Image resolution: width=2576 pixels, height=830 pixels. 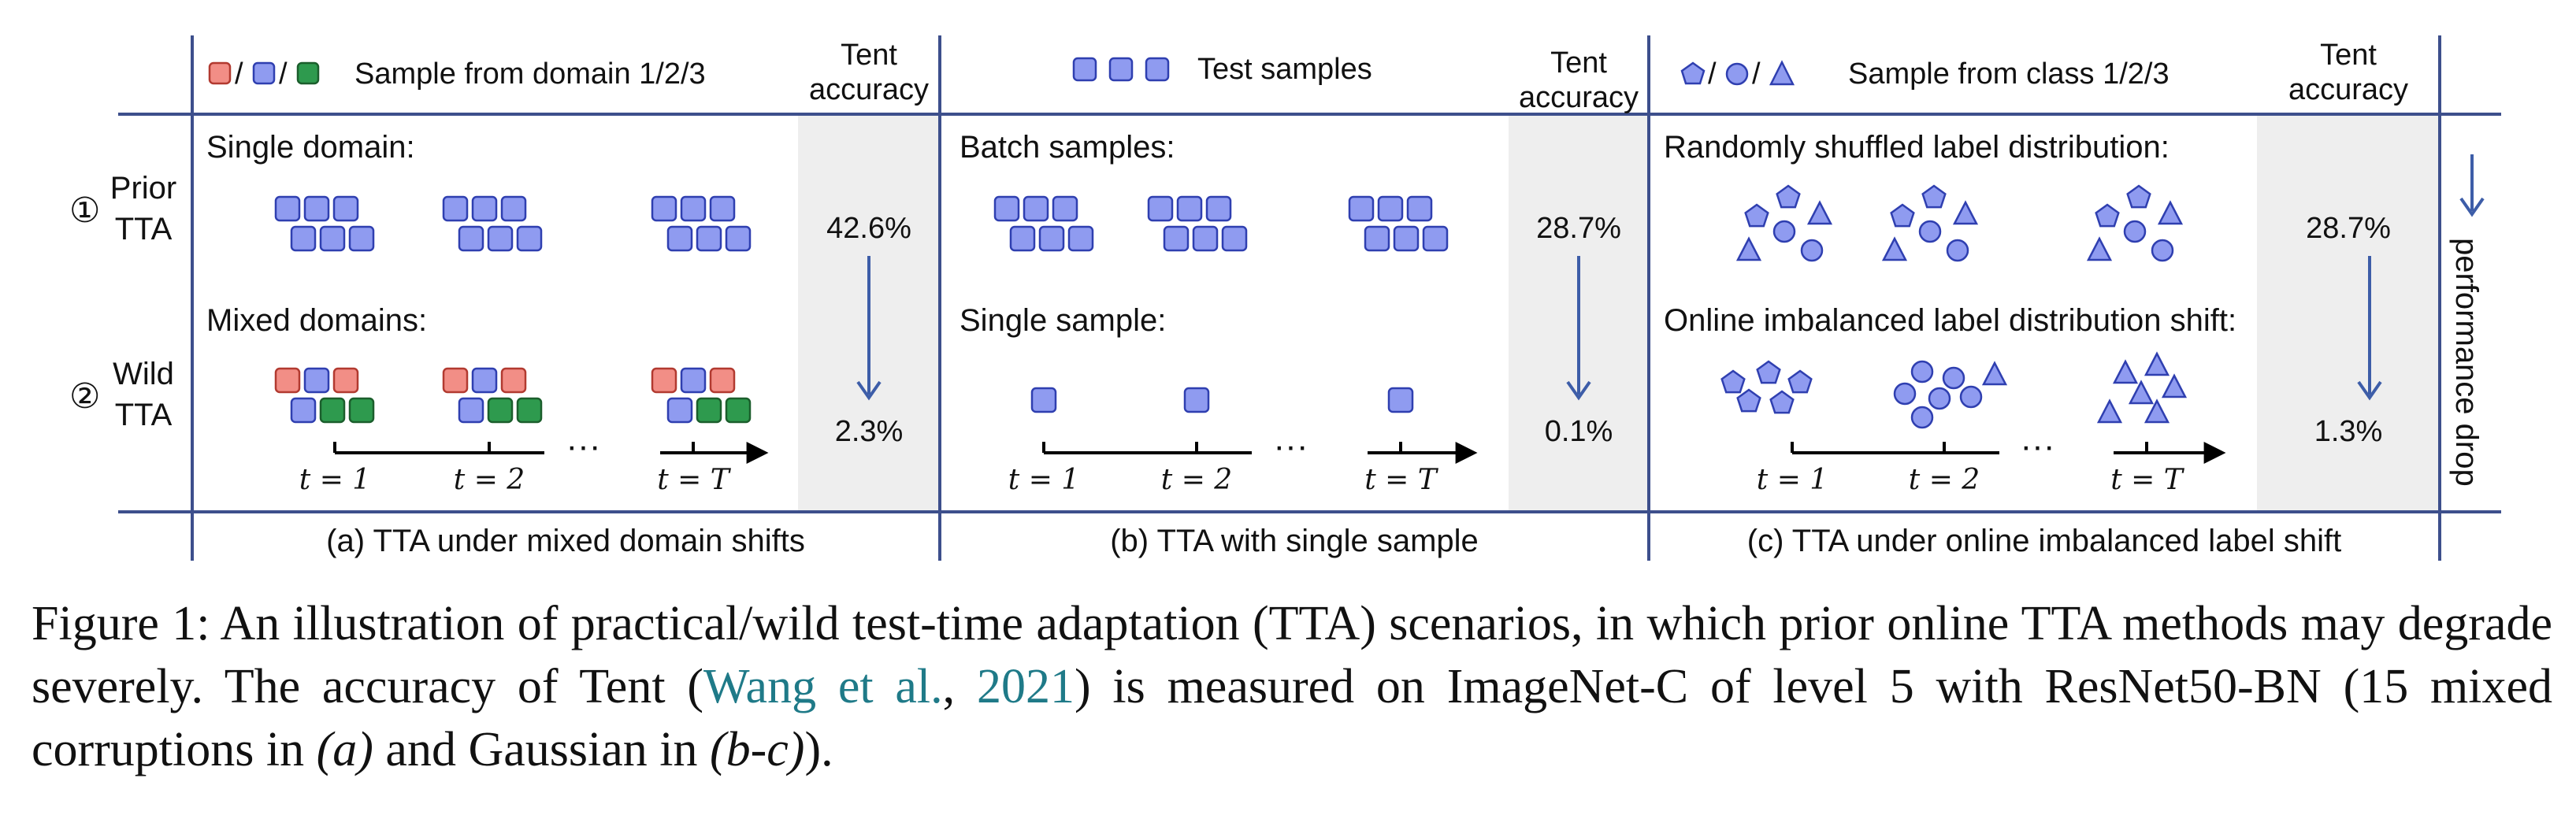 I want to click on acc-b-prior: 28.7%, so click(x=1578, y=228).